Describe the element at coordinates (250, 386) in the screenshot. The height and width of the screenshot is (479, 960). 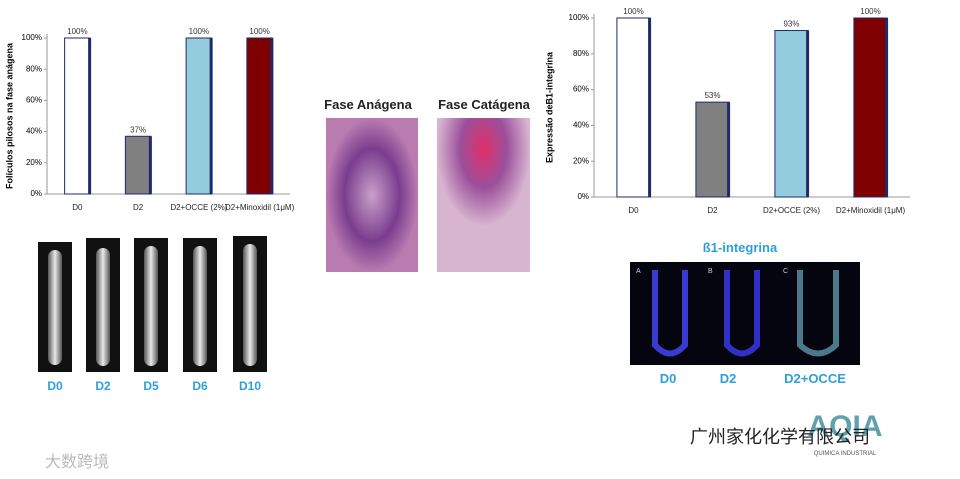
I see `follicle-label: D10` at that location.